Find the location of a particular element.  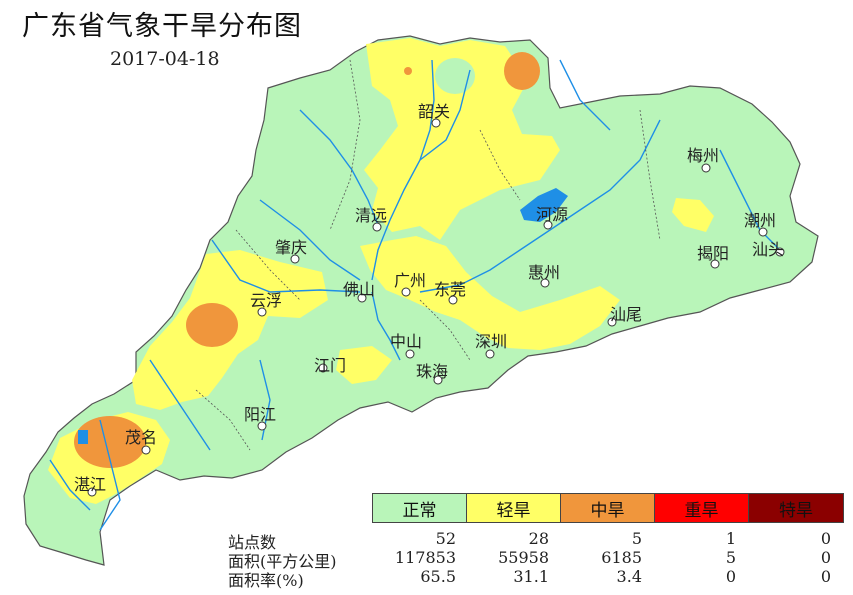

legend-normal: 正常 is located at coordinates (420, 508).